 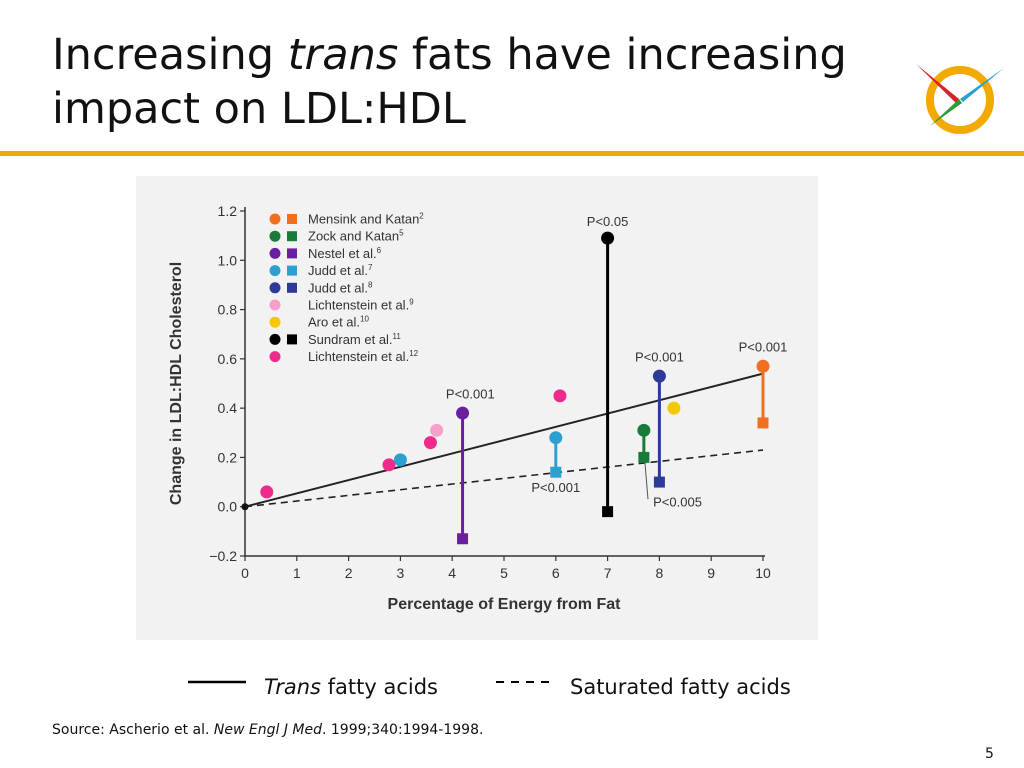 I want to click on legend-label: Judd et al.7, so click(x=340, y=270).